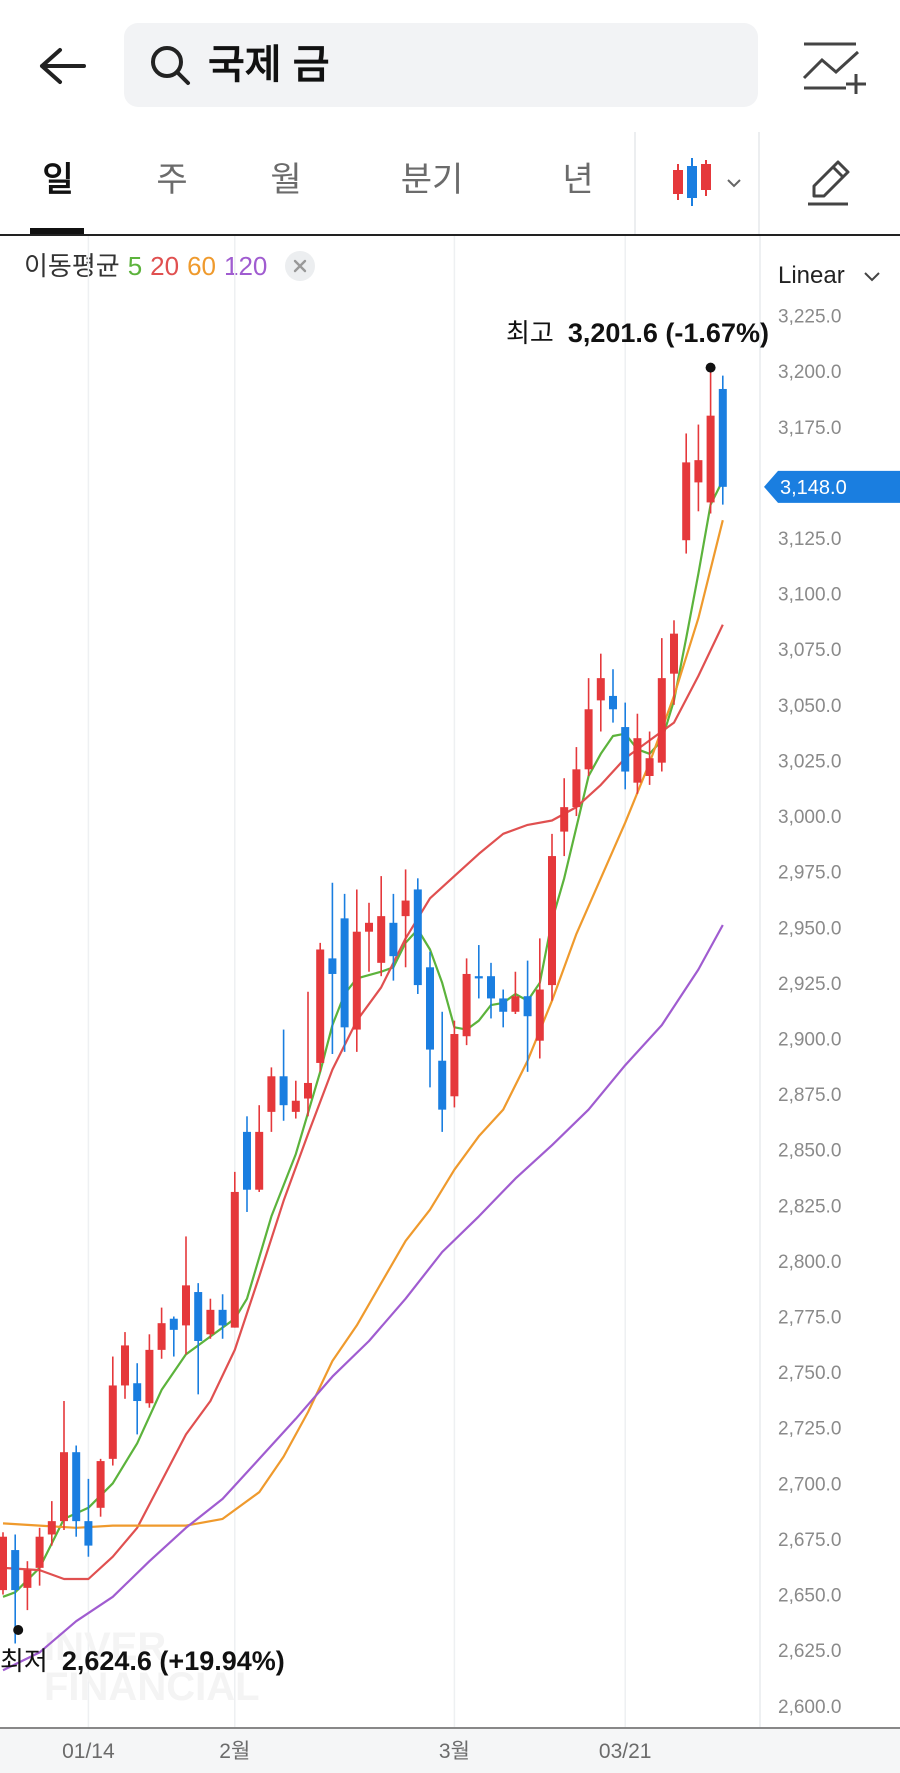  I want to click on arrow-left-icon, so click(63, 66).